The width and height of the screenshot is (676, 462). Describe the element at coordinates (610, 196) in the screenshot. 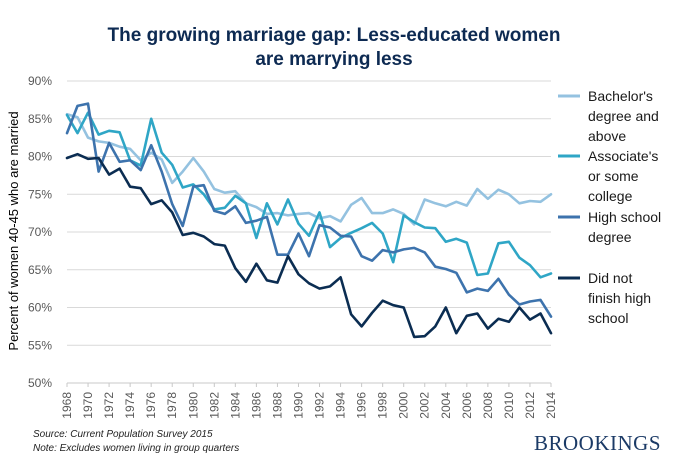

I see `legend-label-2: college` at that location.